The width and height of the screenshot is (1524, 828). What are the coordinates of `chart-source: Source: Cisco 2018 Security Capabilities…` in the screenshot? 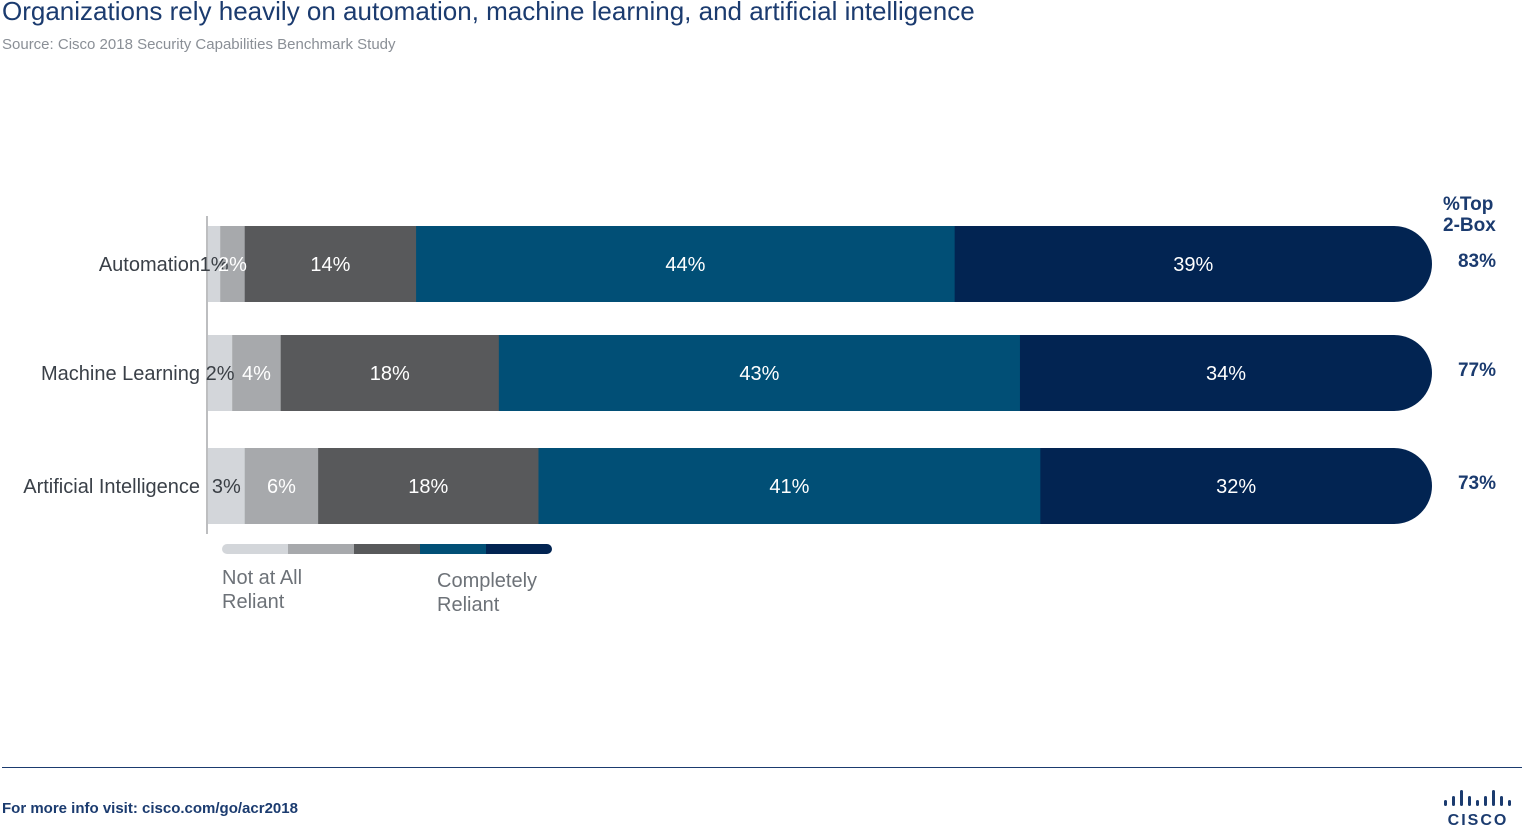 It's located at (199, 44).